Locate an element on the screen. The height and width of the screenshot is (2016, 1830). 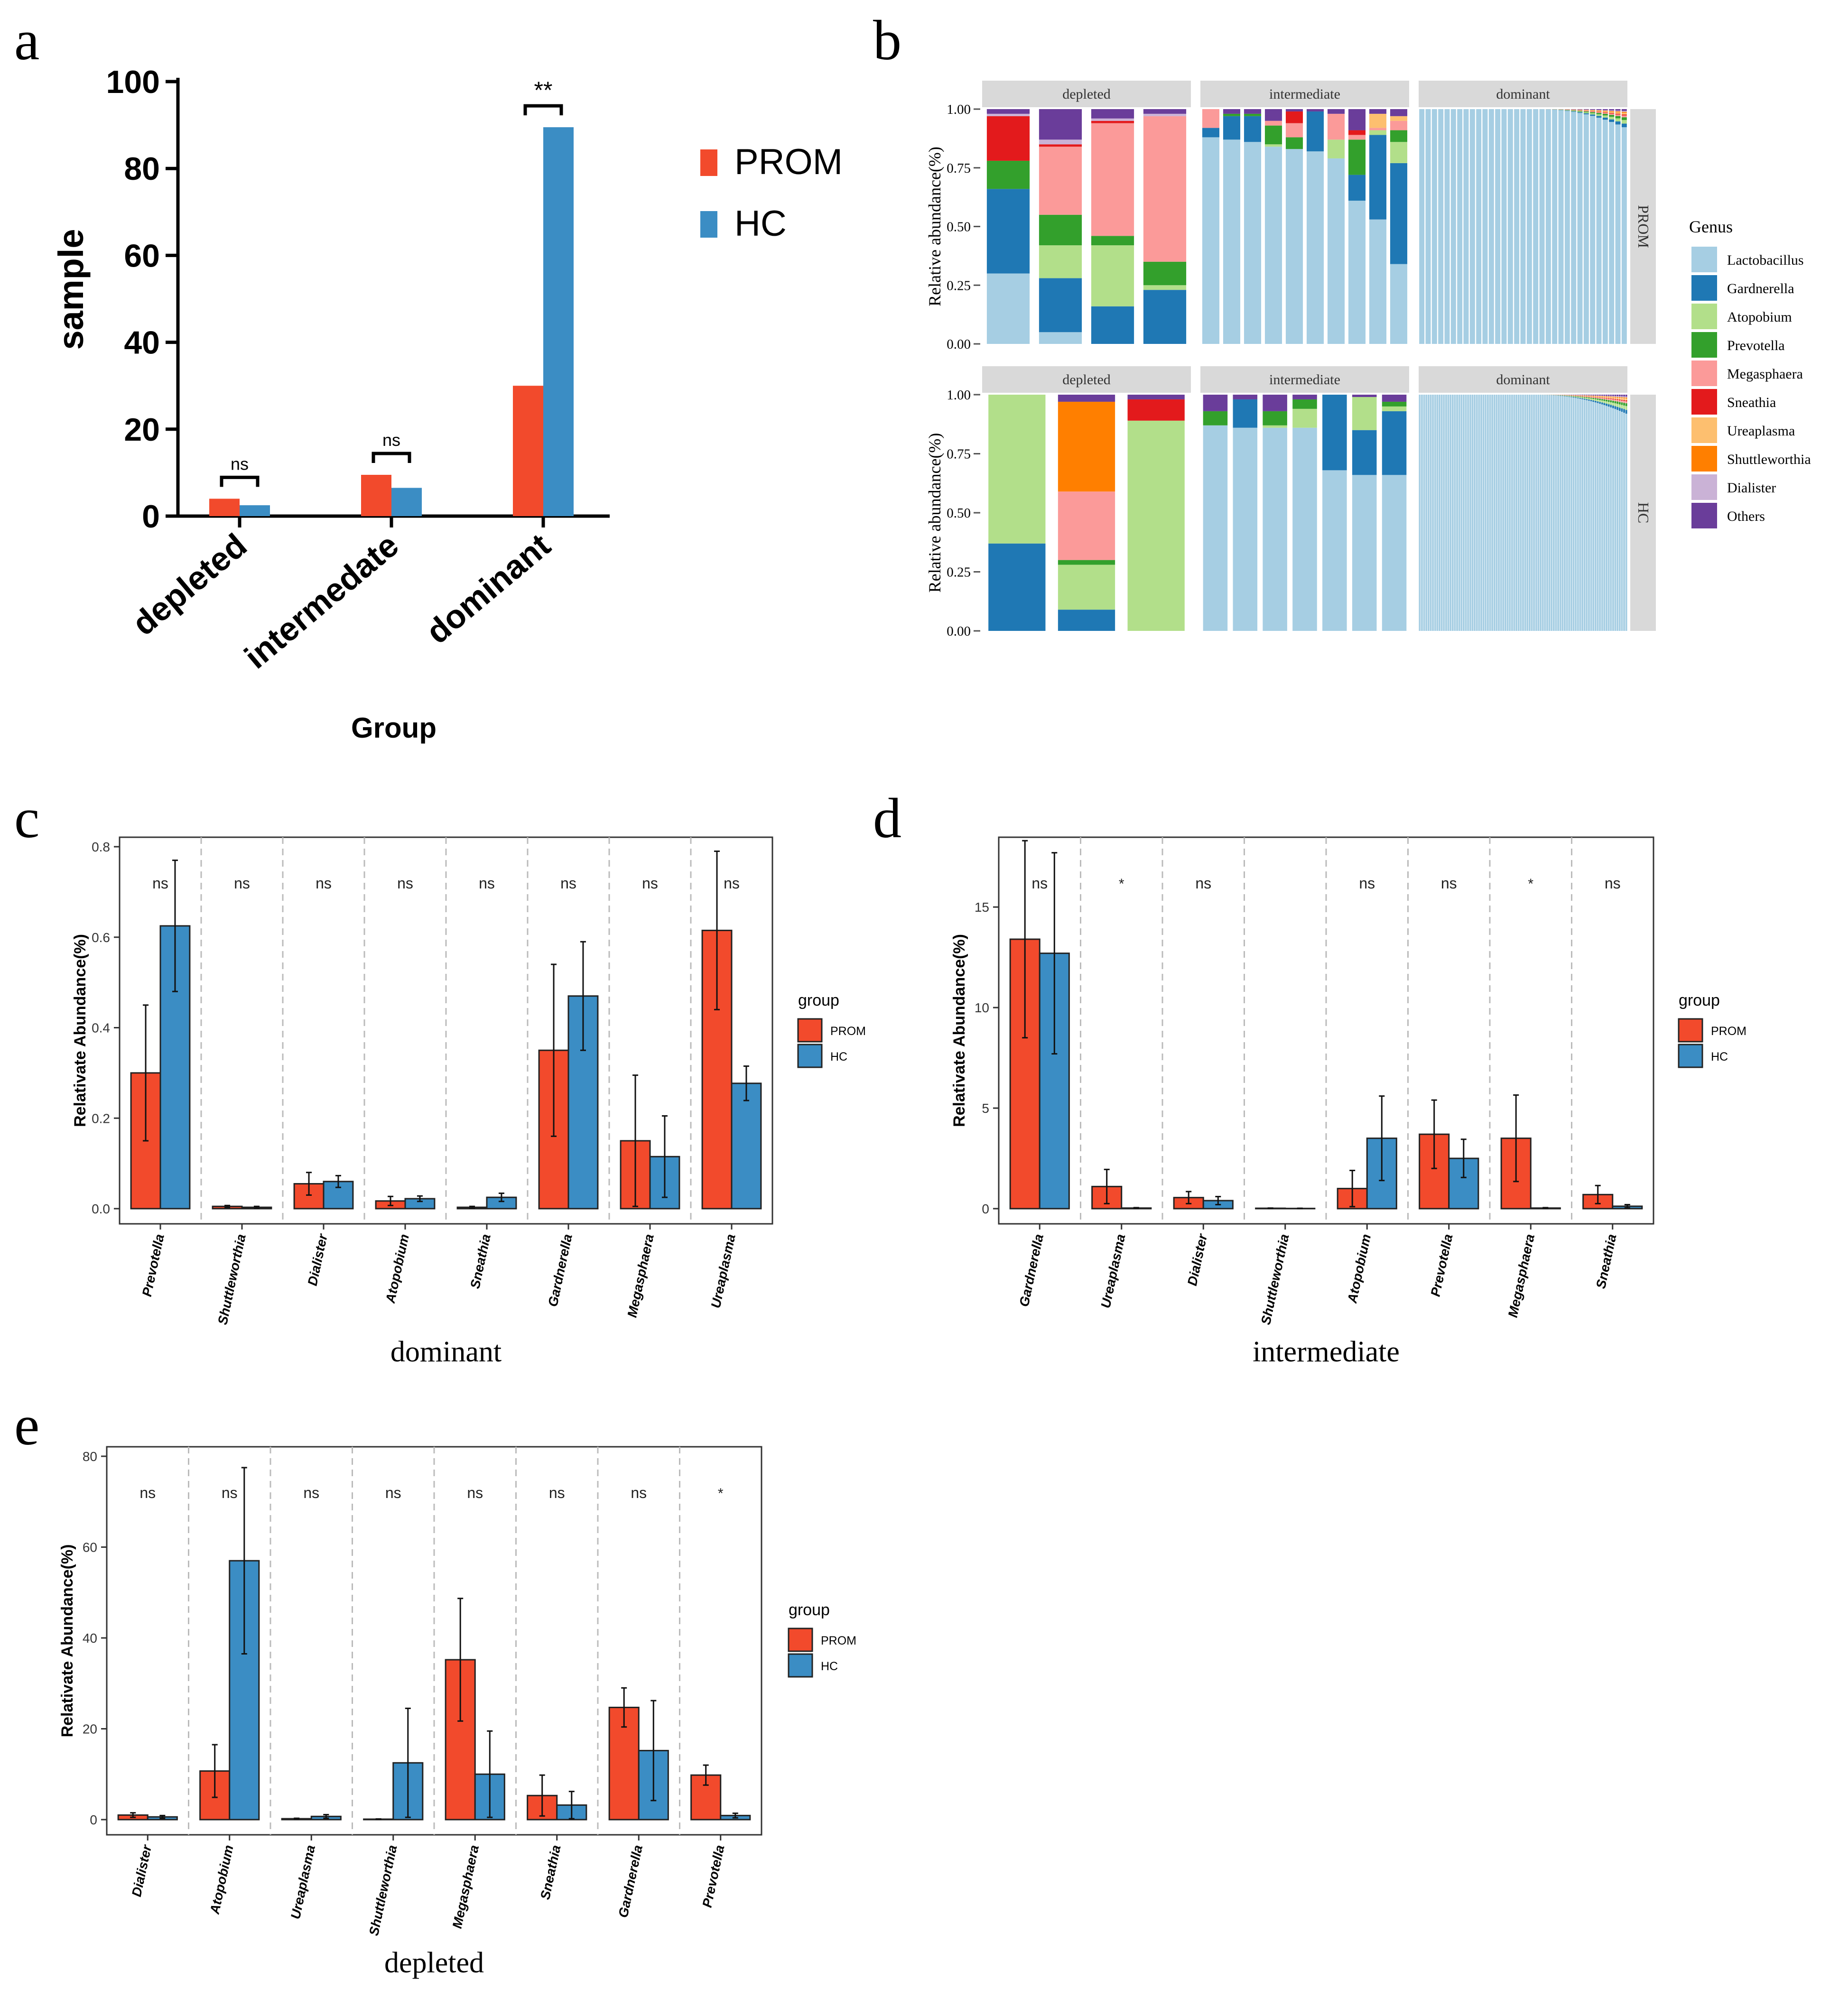
bar-hc-ureaplasma is located at coordinates (746, 1146).